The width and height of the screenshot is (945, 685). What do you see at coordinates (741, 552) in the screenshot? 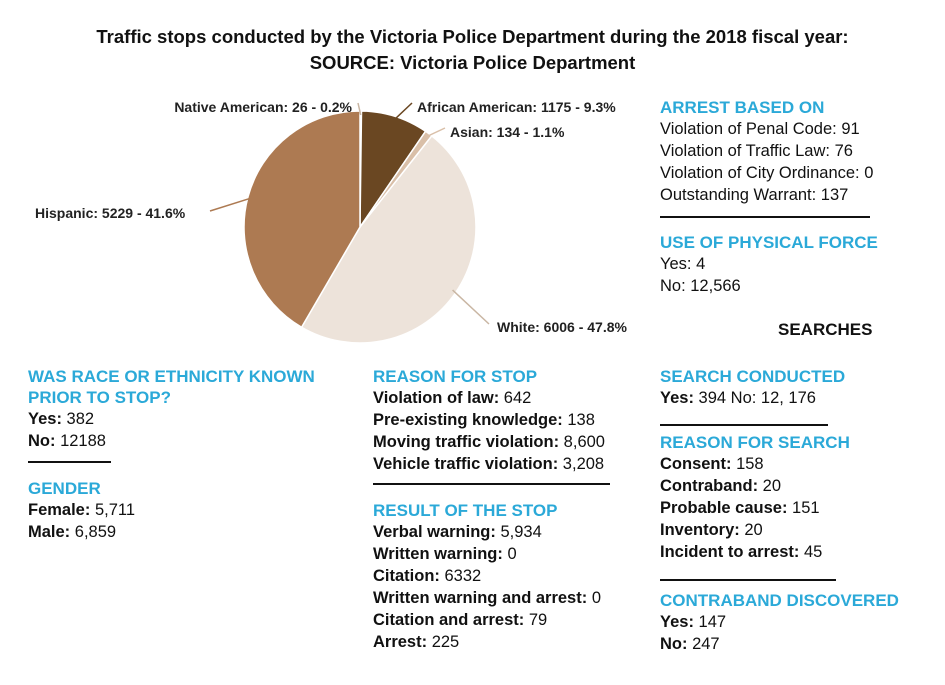
I see `search-reason-row: Incident to arrest: 45` at bounding box center [741, 552].